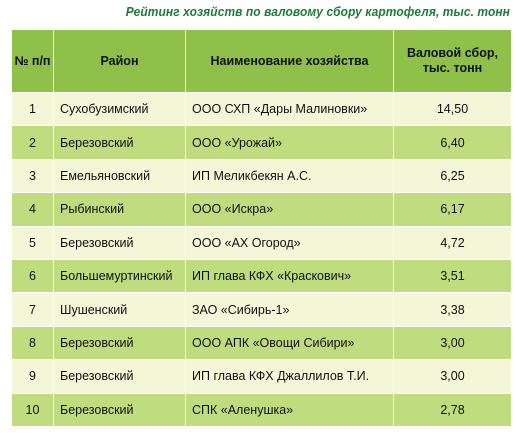  I want to click on cell-value: 3,51, so click(452, 276).